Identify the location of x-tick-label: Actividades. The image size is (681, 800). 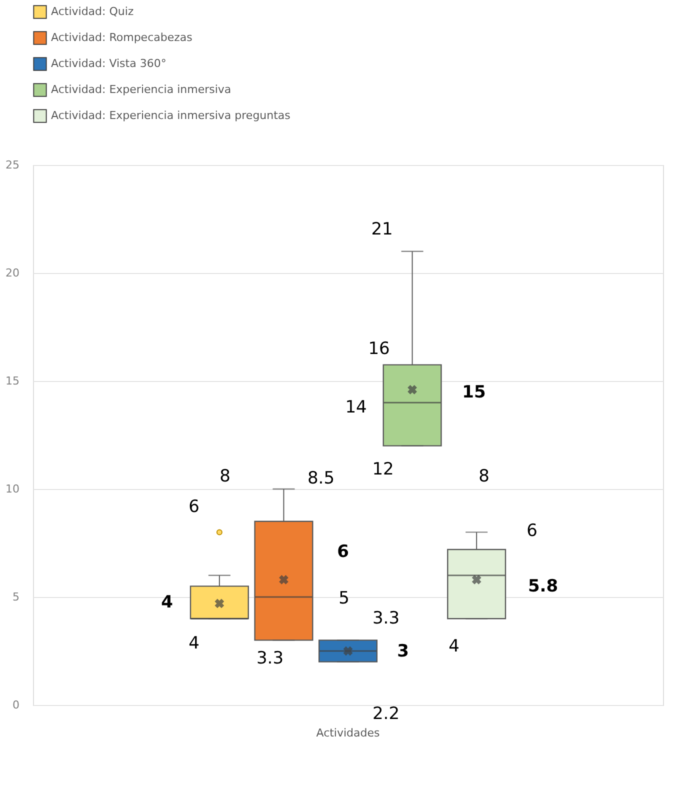
(348, 733).